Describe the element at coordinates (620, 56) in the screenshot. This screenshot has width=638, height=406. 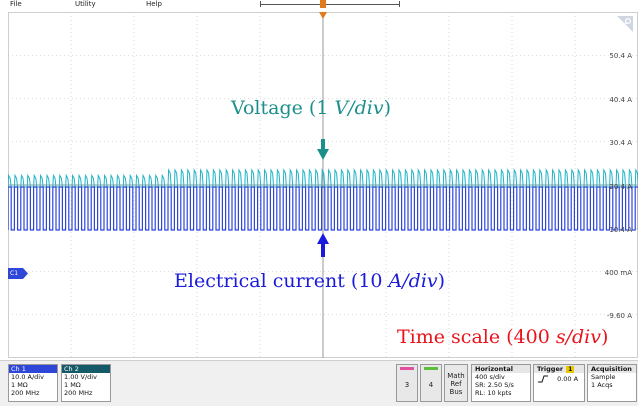
I see `scale-label: 50.4 A` at that location.